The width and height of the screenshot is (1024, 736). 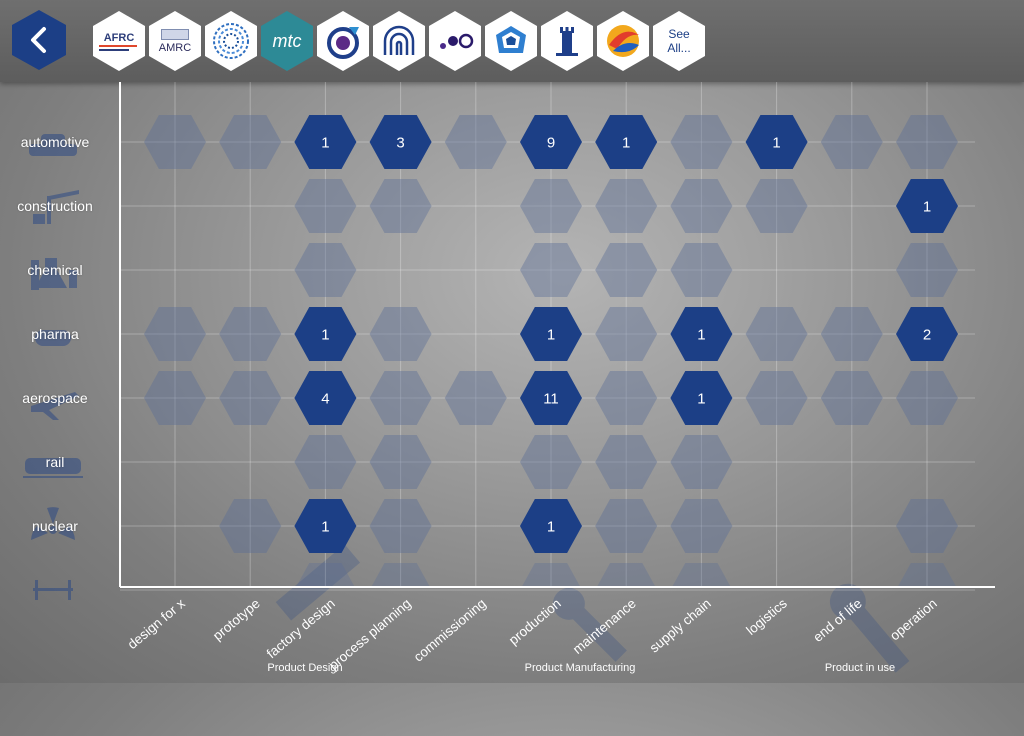 I want to click on matrix-cell-active: 2, so click(x=927, y=334).